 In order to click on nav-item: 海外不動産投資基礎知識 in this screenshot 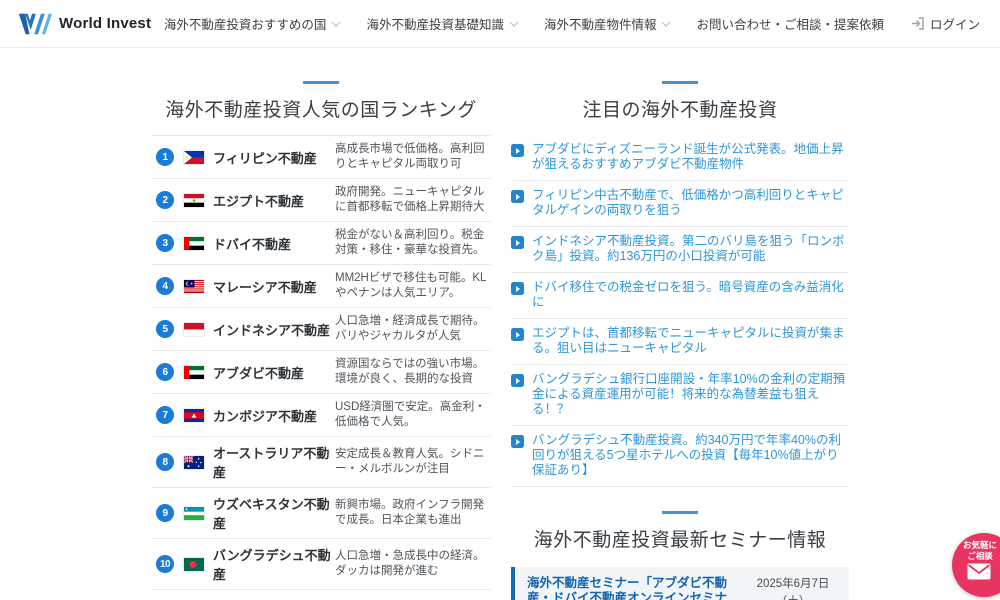, I will do `click(442, 23)`.